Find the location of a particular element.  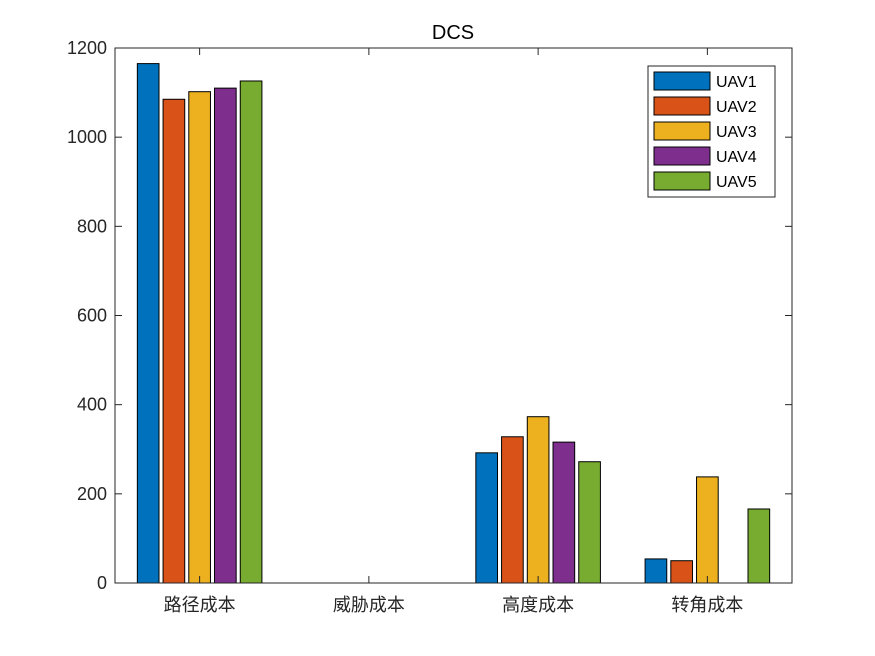

x-tick-label: 高度成本 is located at coordinates (538, 605).